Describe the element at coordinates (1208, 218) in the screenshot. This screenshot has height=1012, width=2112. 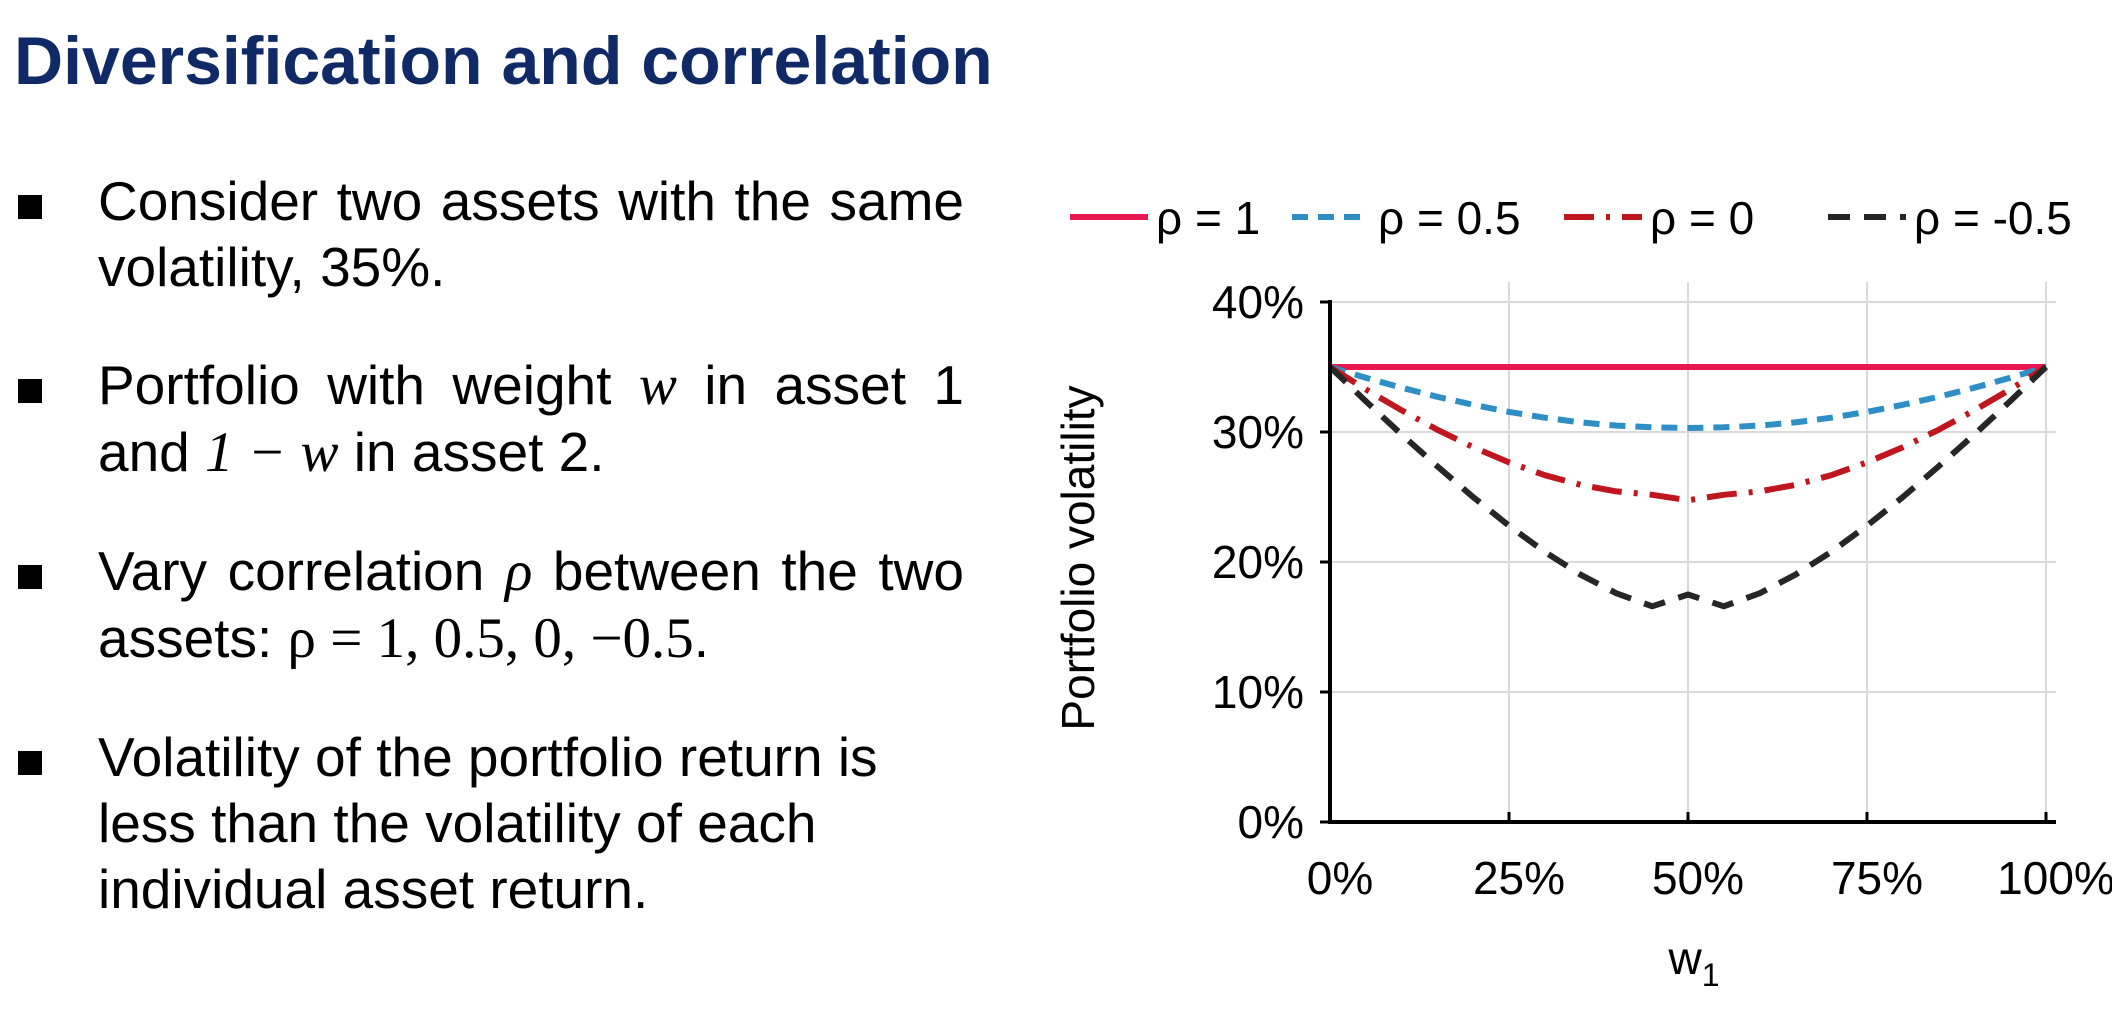
I see `legend-label-0: ρ = 1` at that location.